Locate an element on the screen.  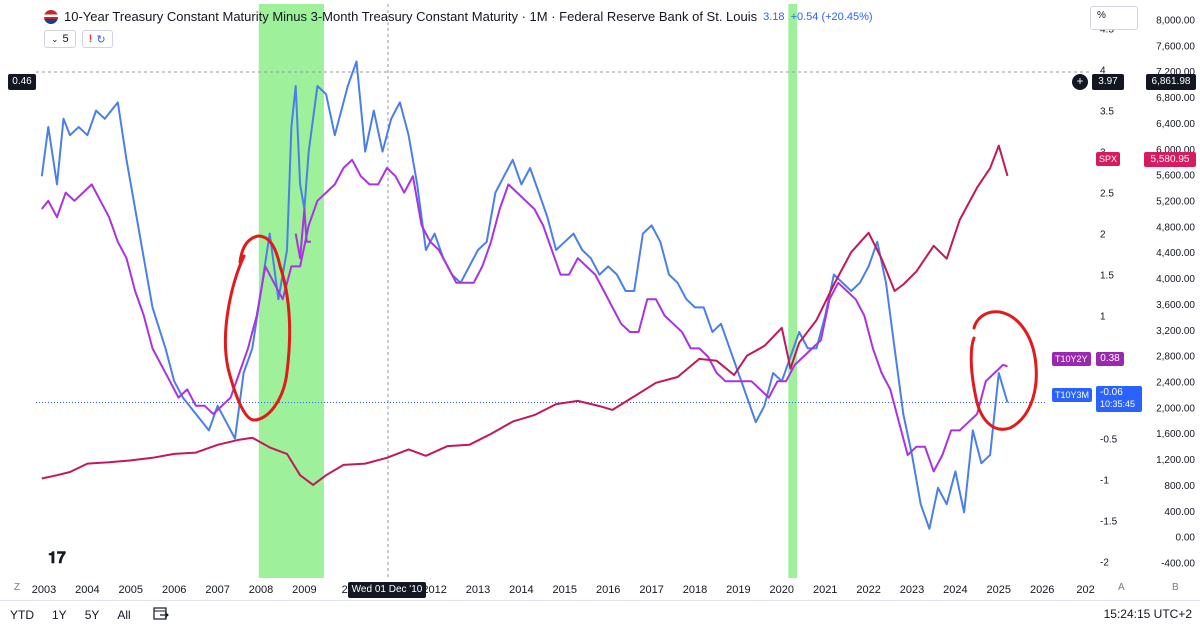
y-right-tick-21: -400.00 is located at coordinates (1178, 563).